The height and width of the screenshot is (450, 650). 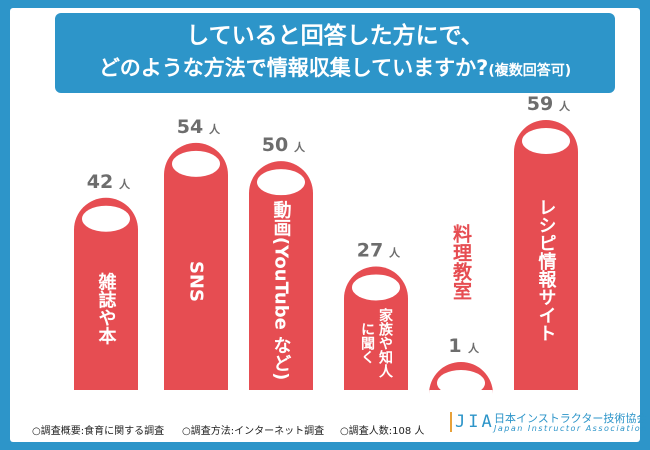 What do you see at coordinates (565, 106) in the screenshot?
I see `value-unit-5: 人` at bounding box center [565, 106].